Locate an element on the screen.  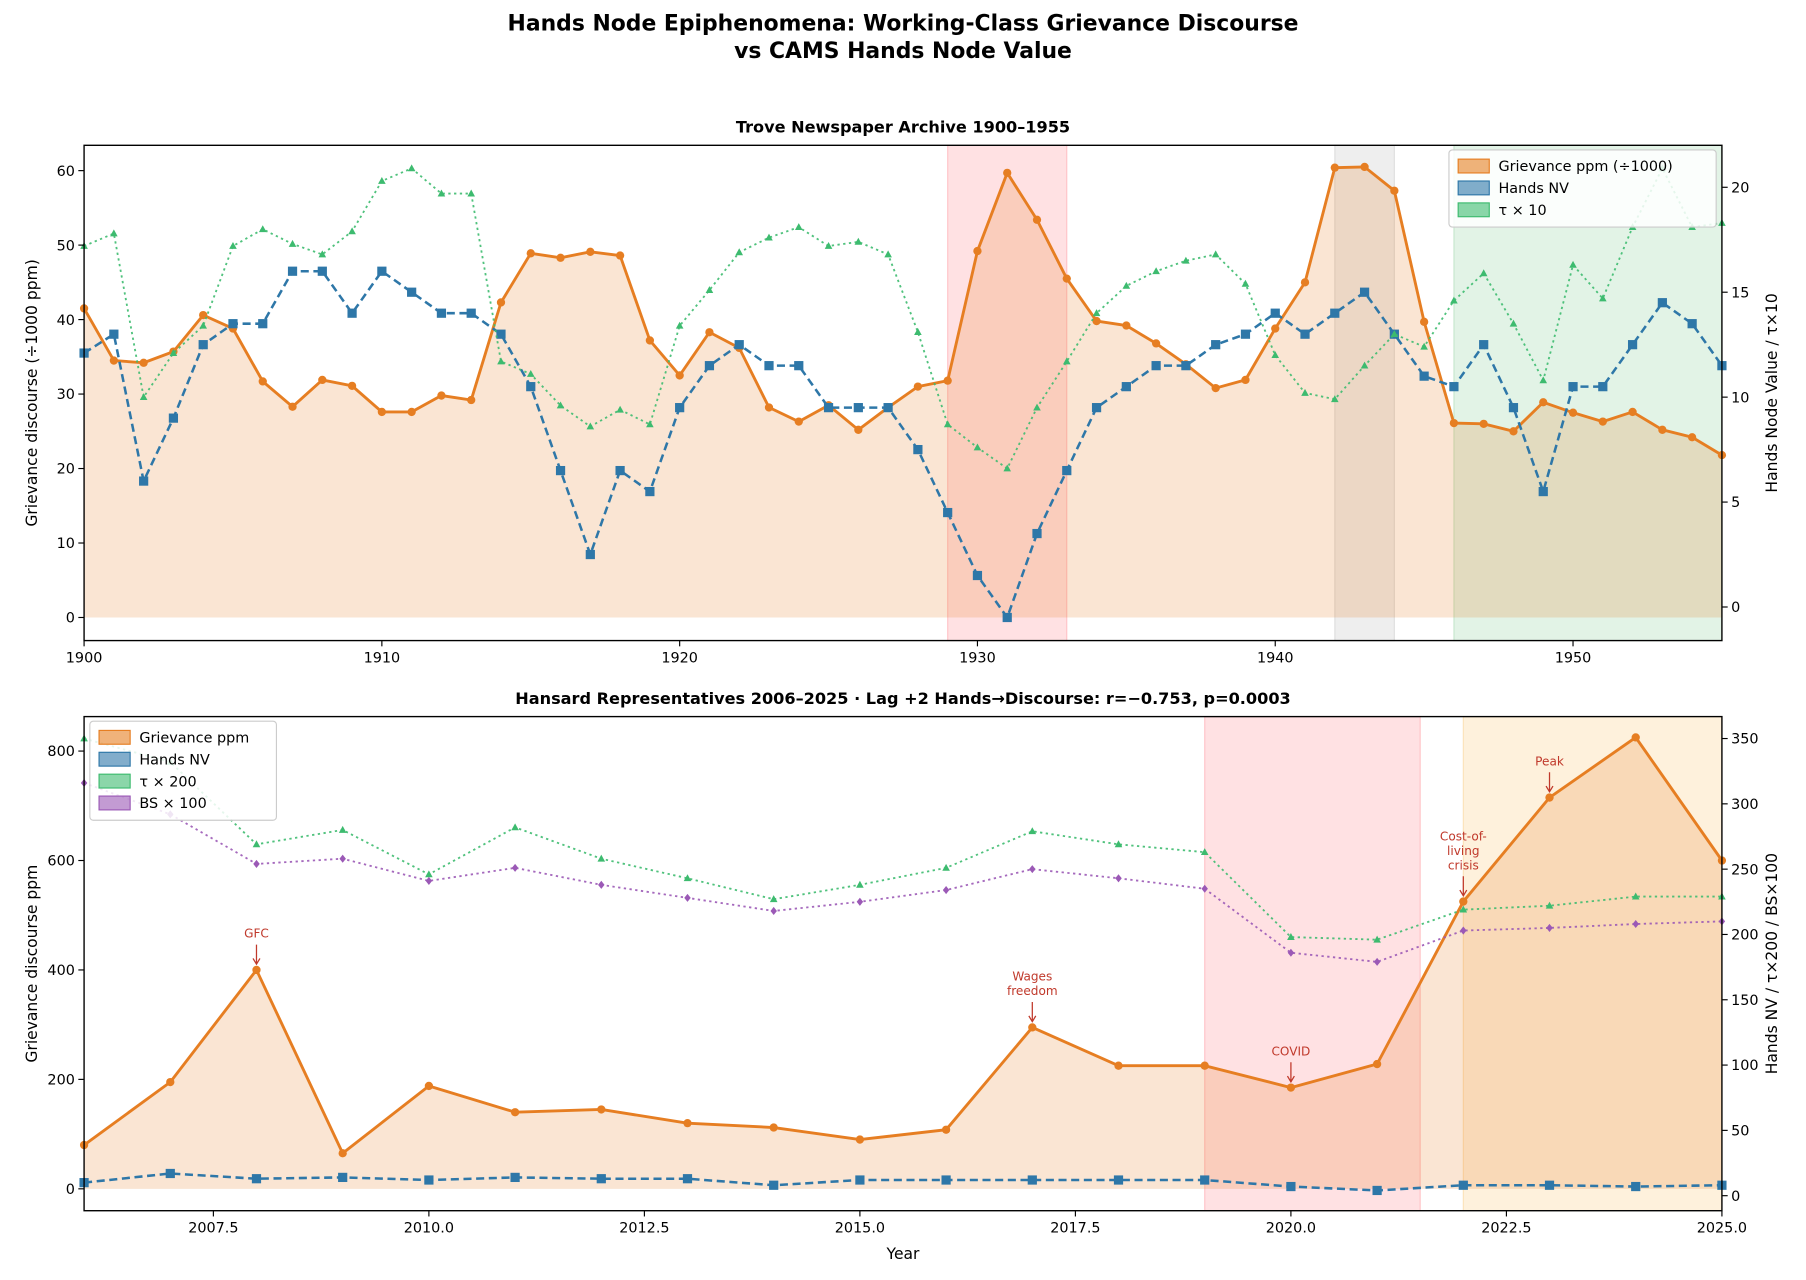
y-tick-label: 200 is located at coordinates (60, 1081).